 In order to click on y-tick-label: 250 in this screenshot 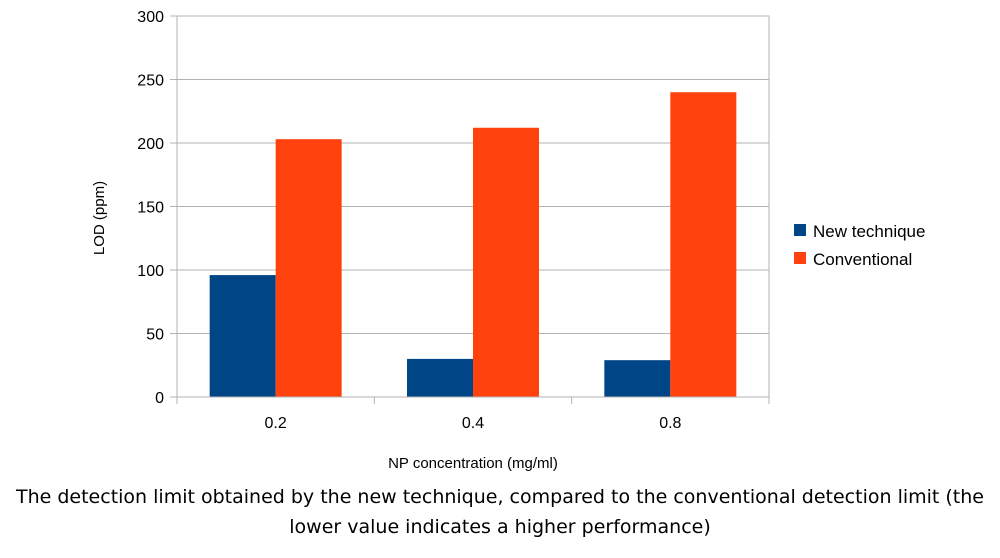, I will do `click(150, 81)`.